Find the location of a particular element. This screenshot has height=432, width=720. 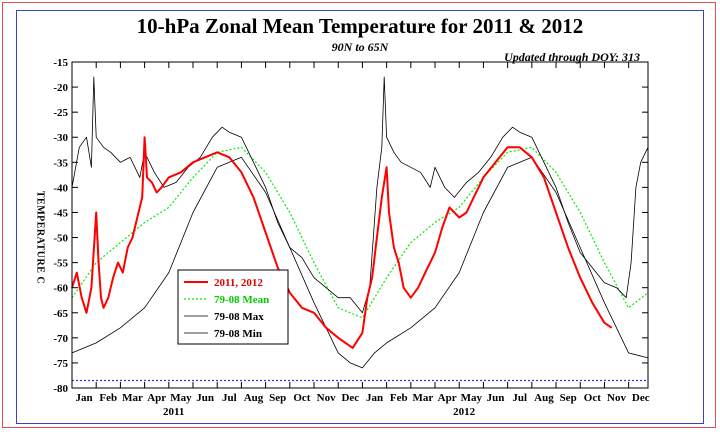

y-tick-label: -60 is located at coordinates (60, 289).